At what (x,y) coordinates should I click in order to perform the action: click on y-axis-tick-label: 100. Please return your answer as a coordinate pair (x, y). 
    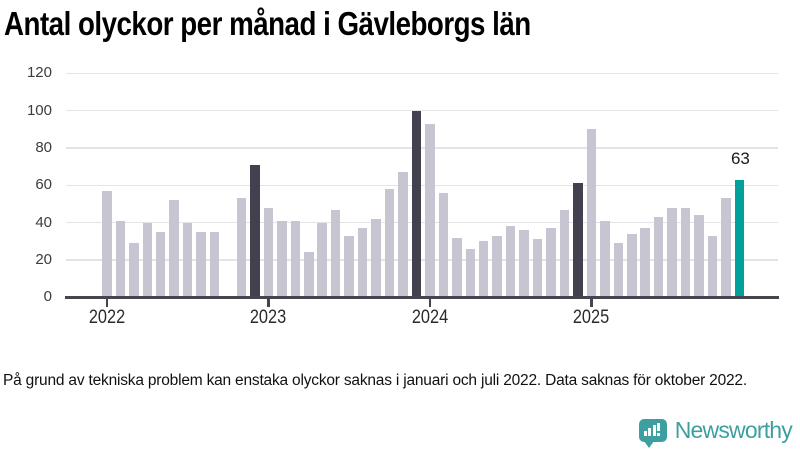
    Looking at the image, I should click on (39, 110).